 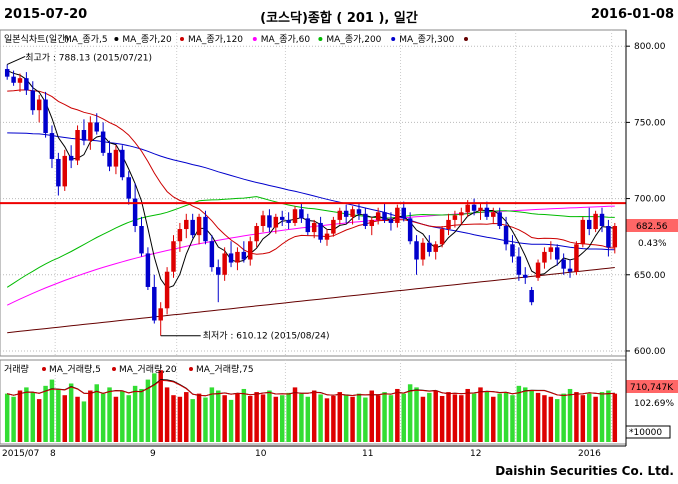 What do you see at coordinates (153, 454) in the screenshot?
I see `x-tick-label: 9` at bounding box center [153, 454].